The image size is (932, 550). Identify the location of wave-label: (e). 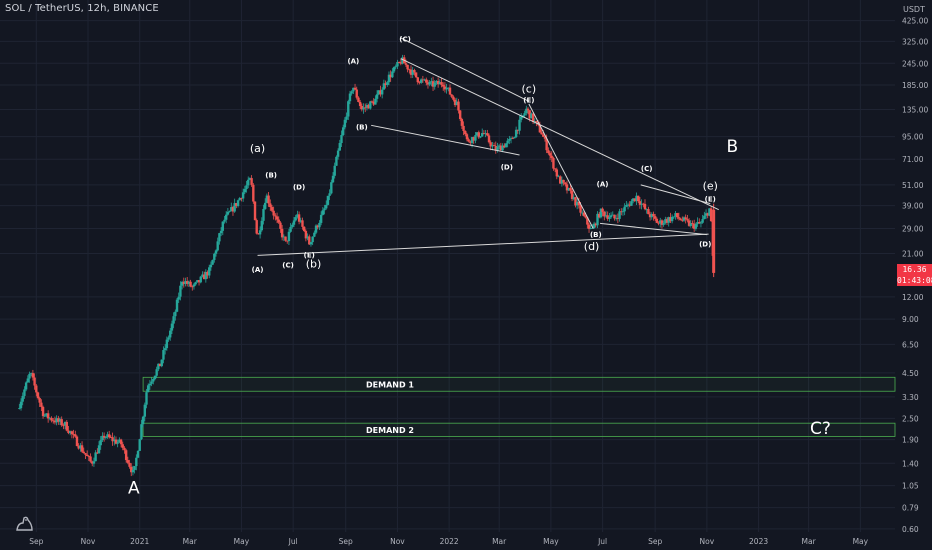
(710, 186).